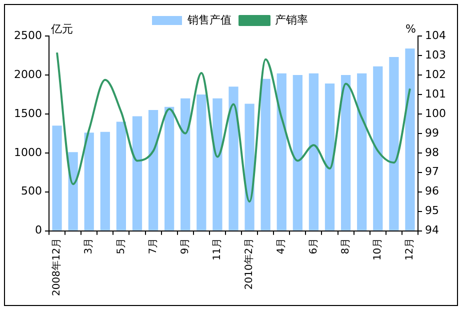 The width and height of the screenshot is (464, 322). Describe the element at coordinates (249, 264) in the screenshot. I see `x-tick-label: 2010年2月` at that location.